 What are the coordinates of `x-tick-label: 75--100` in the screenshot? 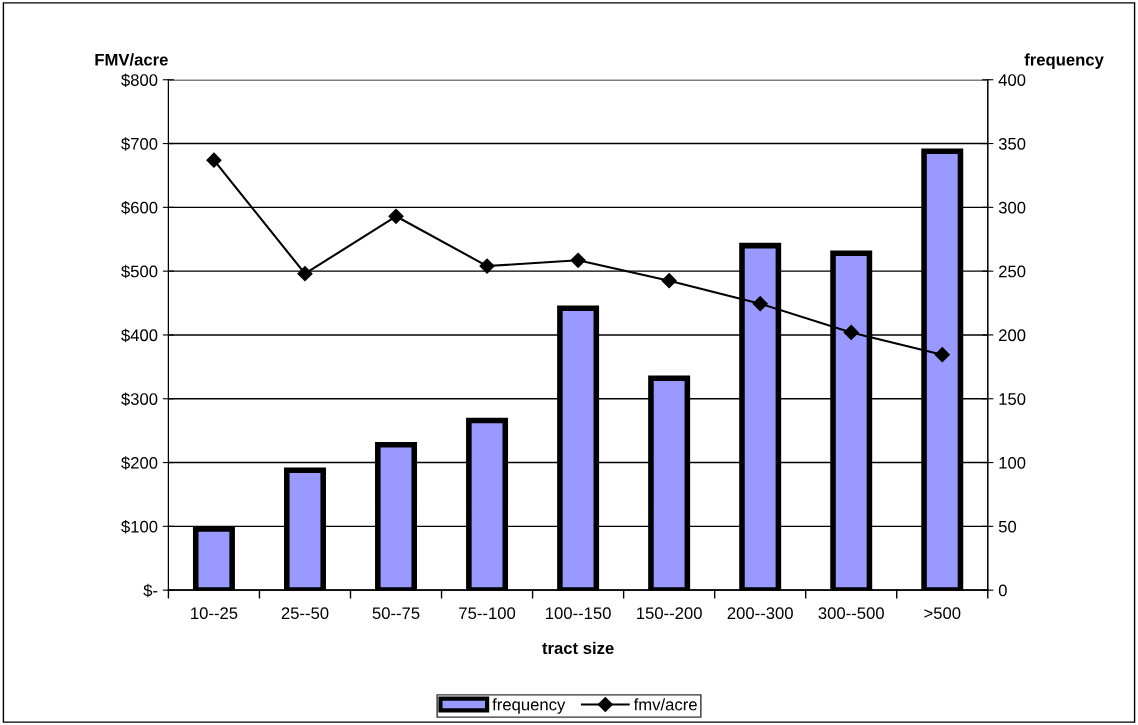 It's located at (487, 613).